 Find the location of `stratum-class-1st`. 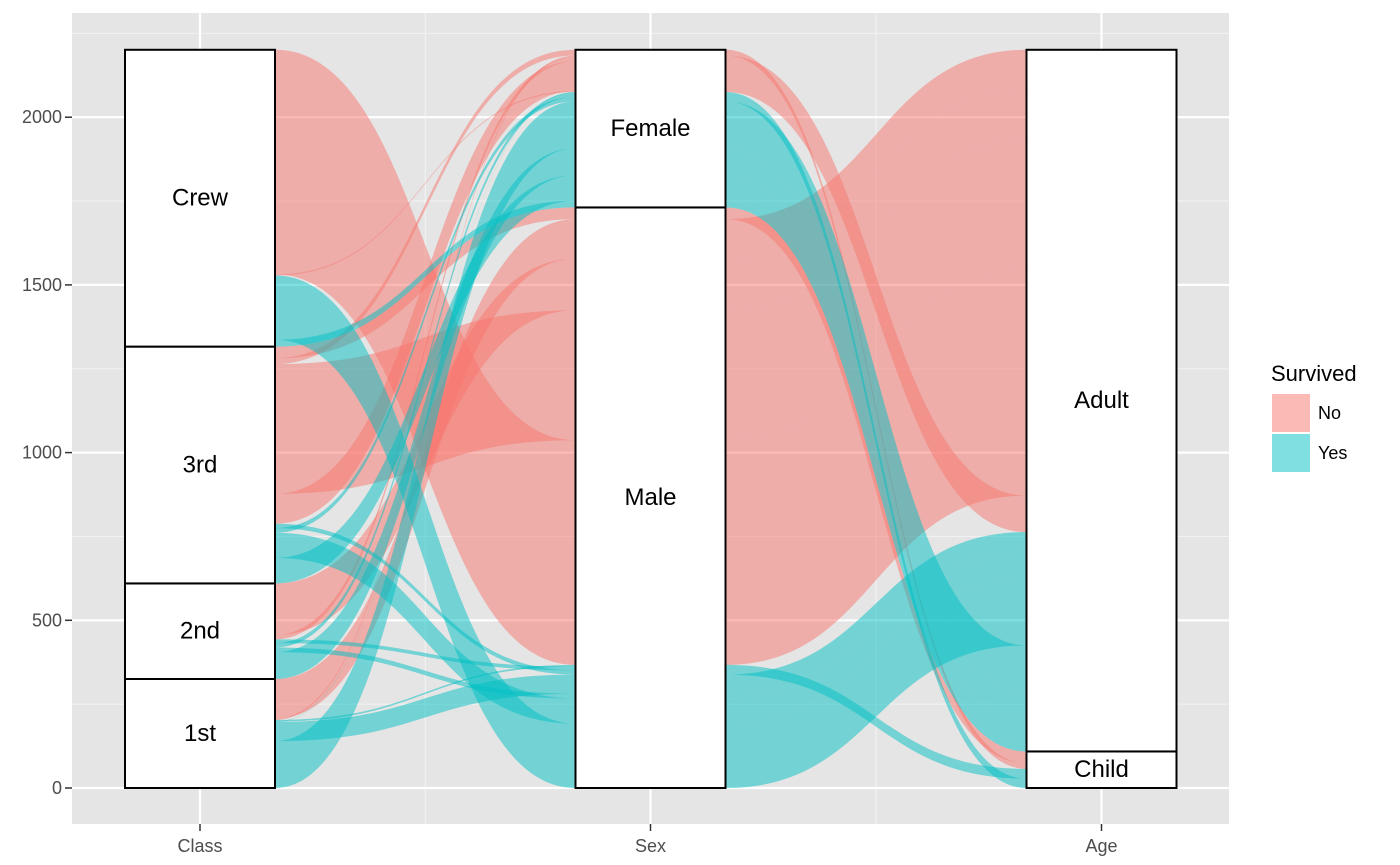

stratum-class-1st is located at coordinates (200, 733).